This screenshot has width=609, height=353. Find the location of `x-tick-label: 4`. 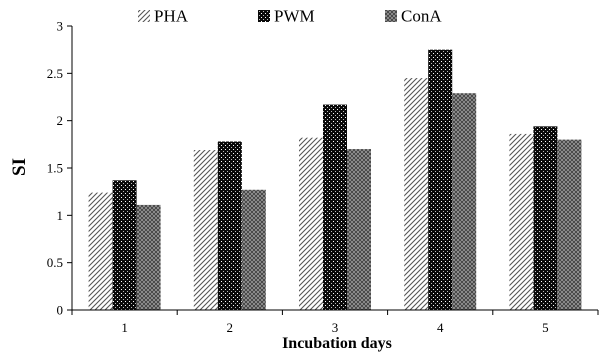

x-tick-label: 4 is located at coordinates (440, 327).